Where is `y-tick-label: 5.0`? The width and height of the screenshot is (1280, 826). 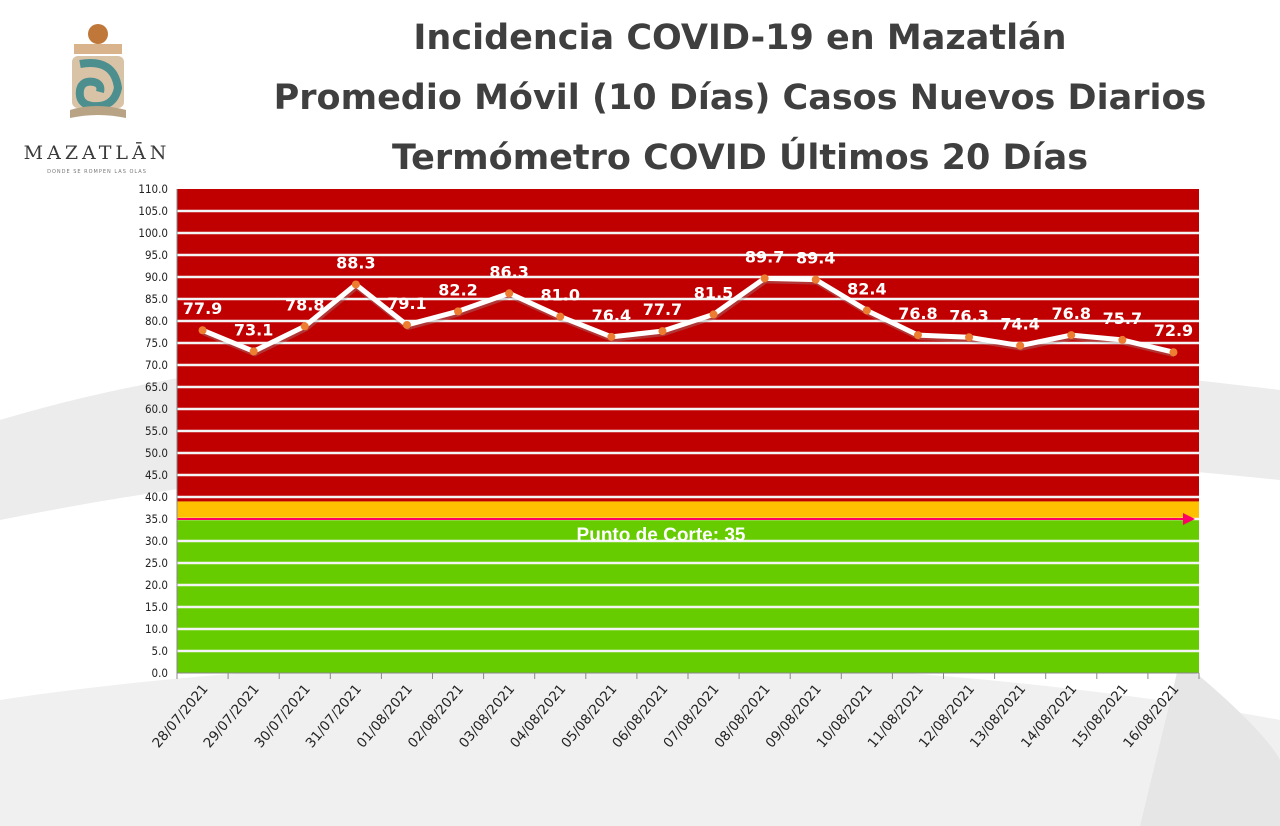
y-tick-label: 5.0 is located at coordinates (160, 651).